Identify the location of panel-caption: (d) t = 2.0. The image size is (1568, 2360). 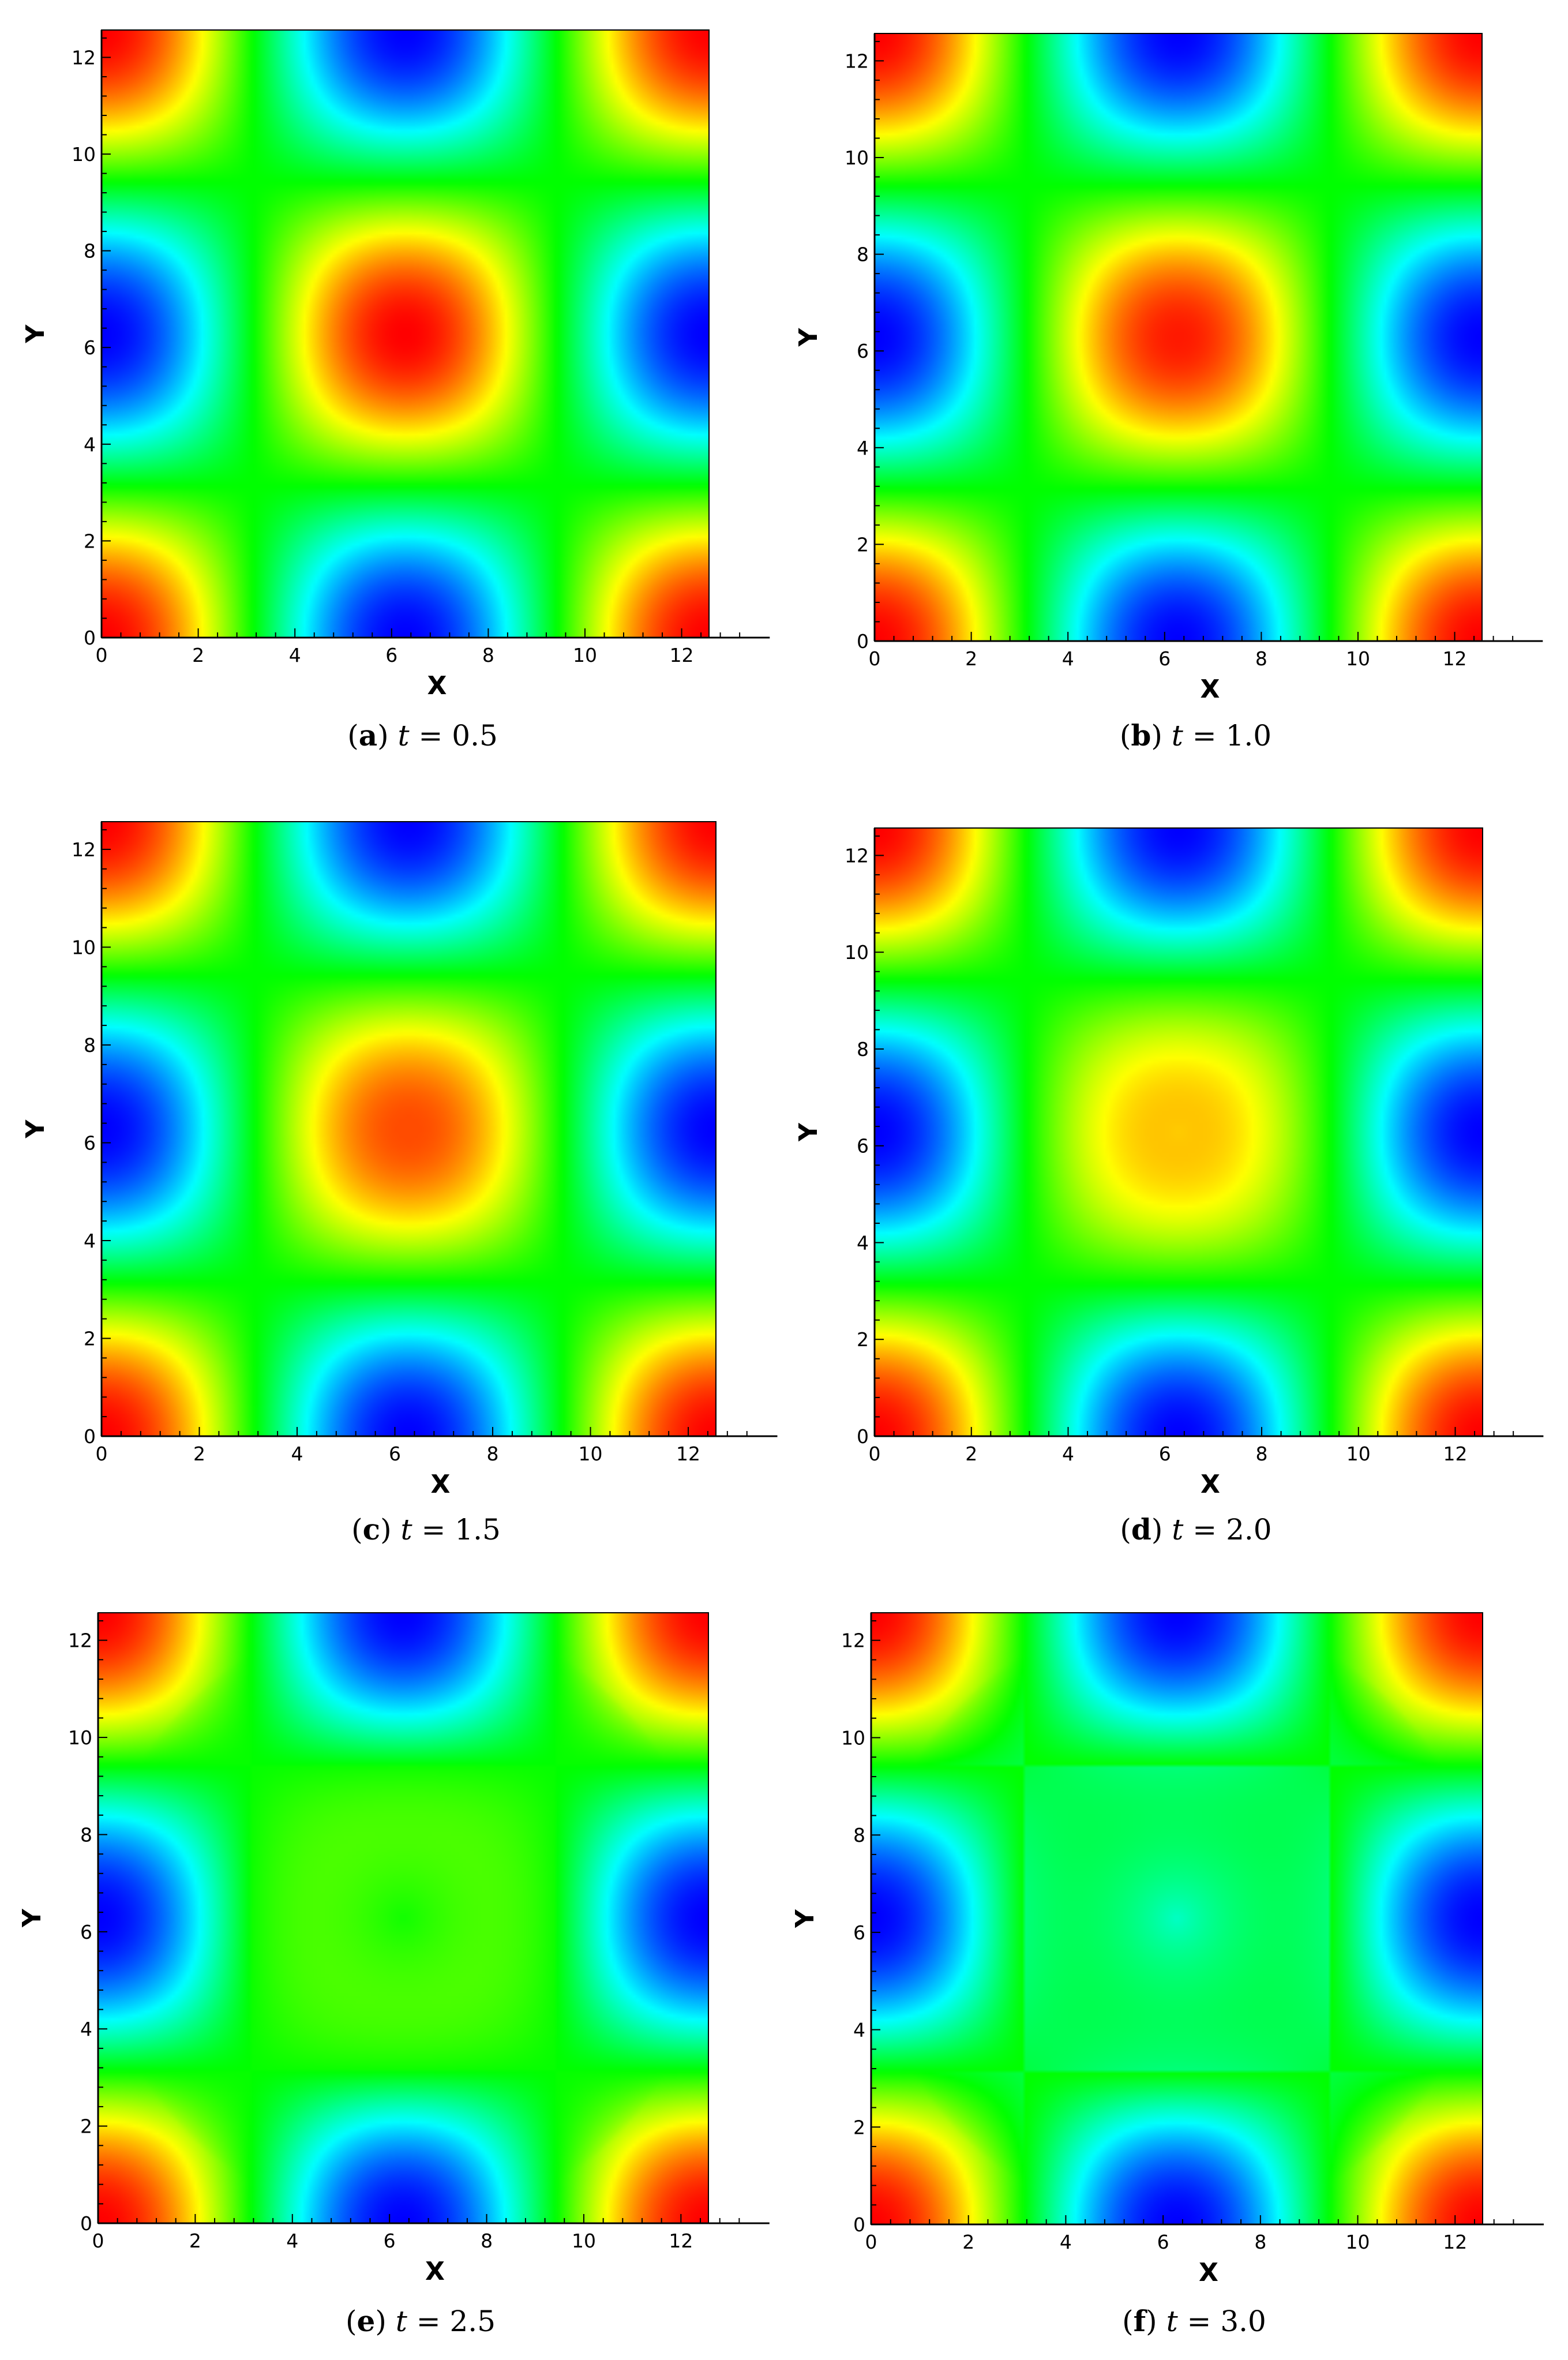
(1195, 1529).